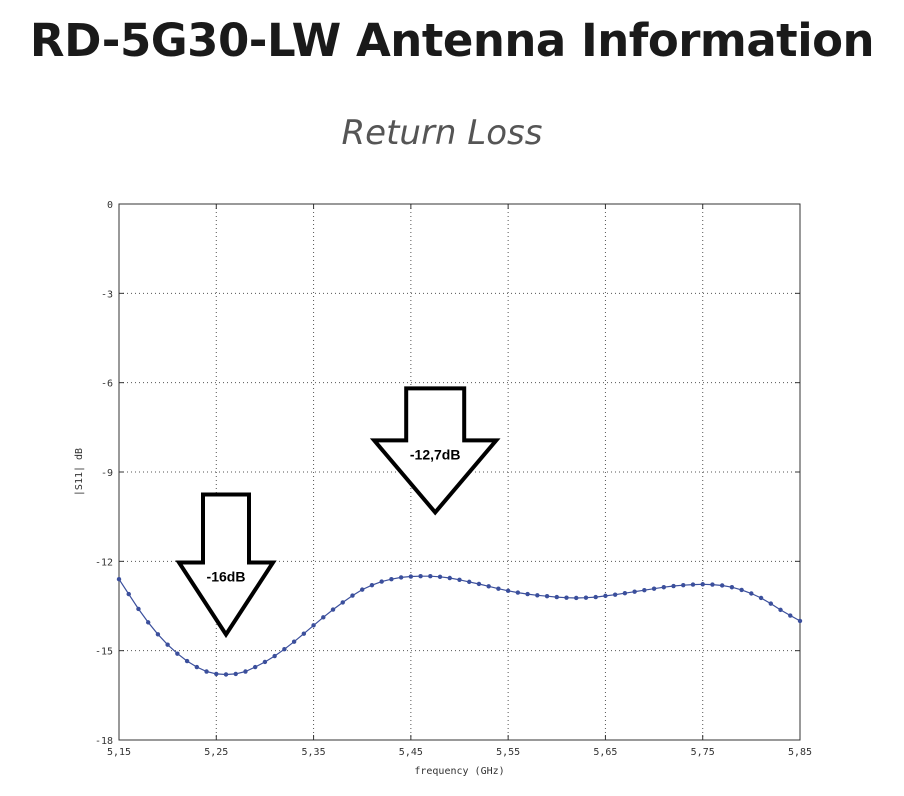 The height and width of the screenshot is (796, 904). What do you see at coordinates (605, 752) in the screenshot?
I see `x-tick-label: 5,65` at bounding box center [605, 752].